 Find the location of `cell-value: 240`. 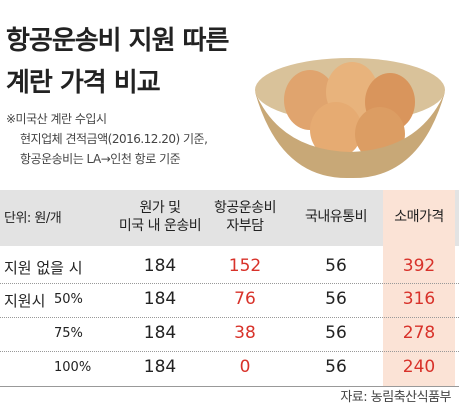

cell-value: 240 is located at coordinates (419, 367).